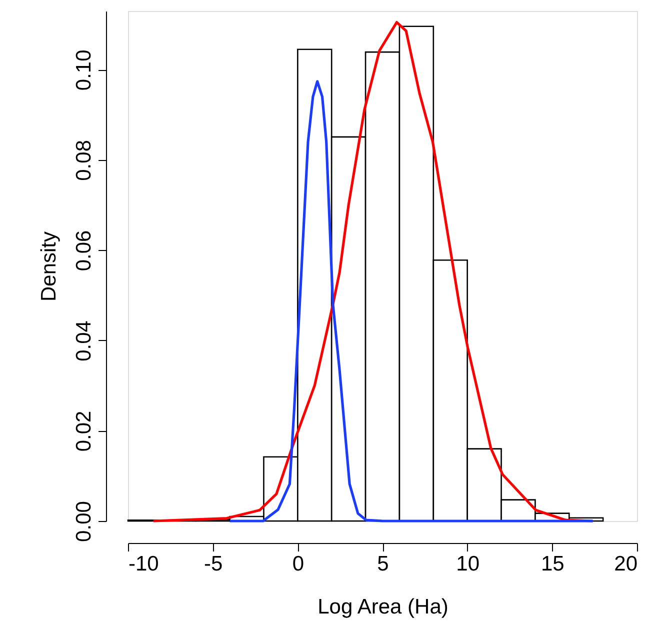 The height and width of the screenshot is (631, 661). Describe the element at coordinates (298, 564) in the screenshot. I see `x-tick-label: 0` at that location.